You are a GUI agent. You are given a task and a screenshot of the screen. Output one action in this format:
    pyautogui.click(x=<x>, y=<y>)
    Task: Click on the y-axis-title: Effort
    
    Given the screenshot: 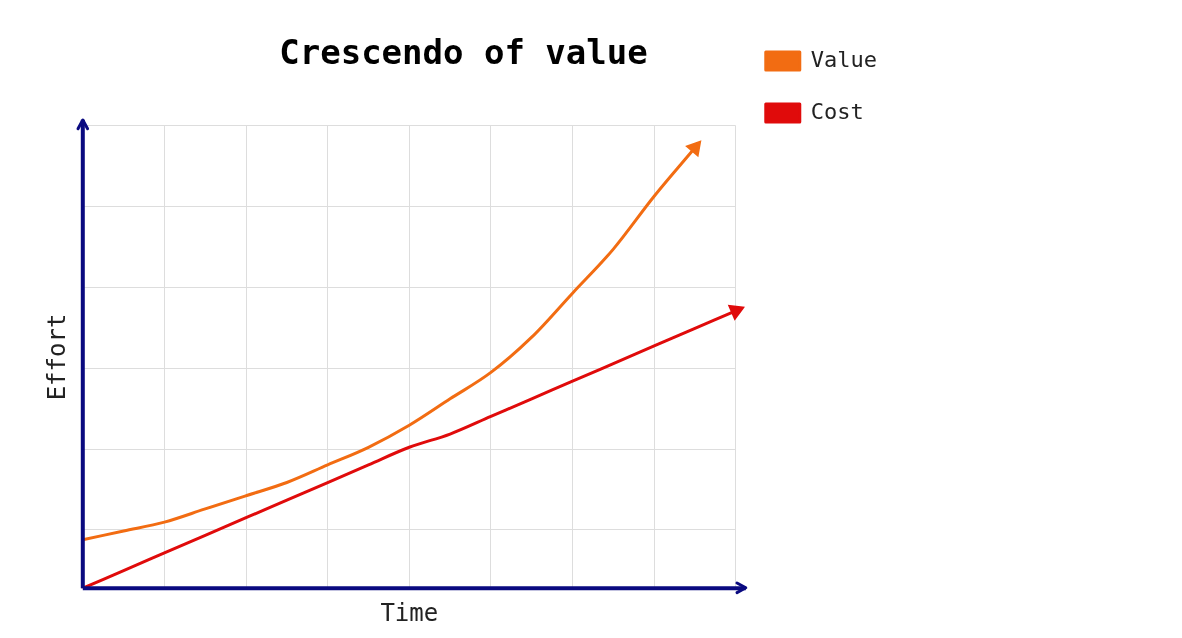 What is the action you would take?
    pyautogui.click(x=56, y=357)
    